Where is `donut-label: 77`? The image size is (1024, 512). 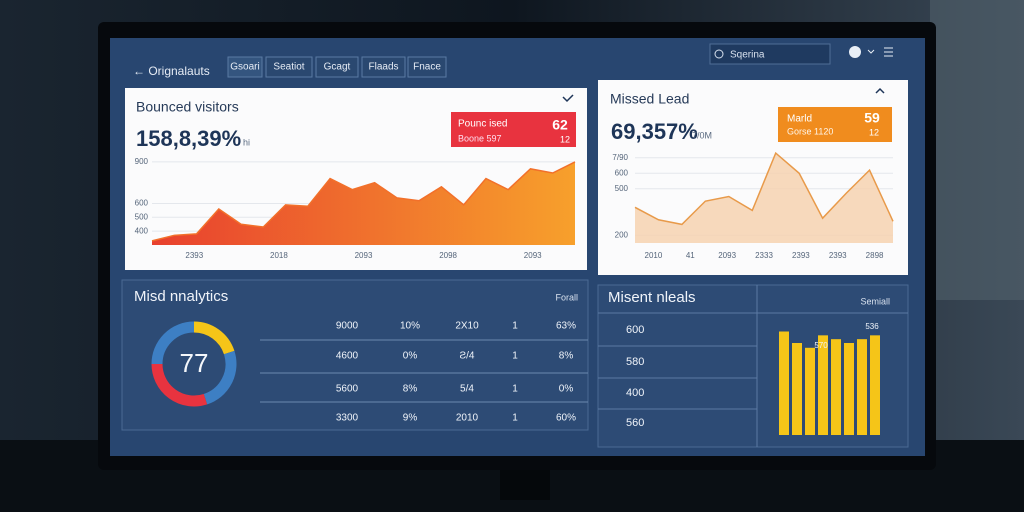
donut-label: 77 is located at coordinates (194, 363).